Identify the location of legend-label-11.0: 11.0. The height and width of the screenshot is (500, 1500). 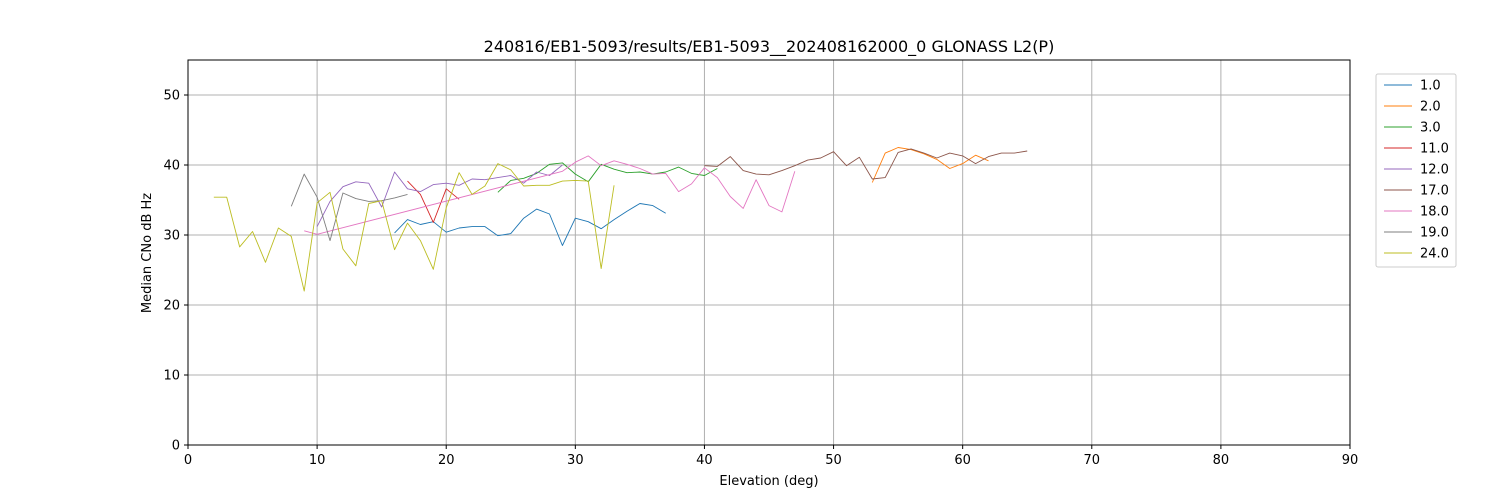
(1434, 149).